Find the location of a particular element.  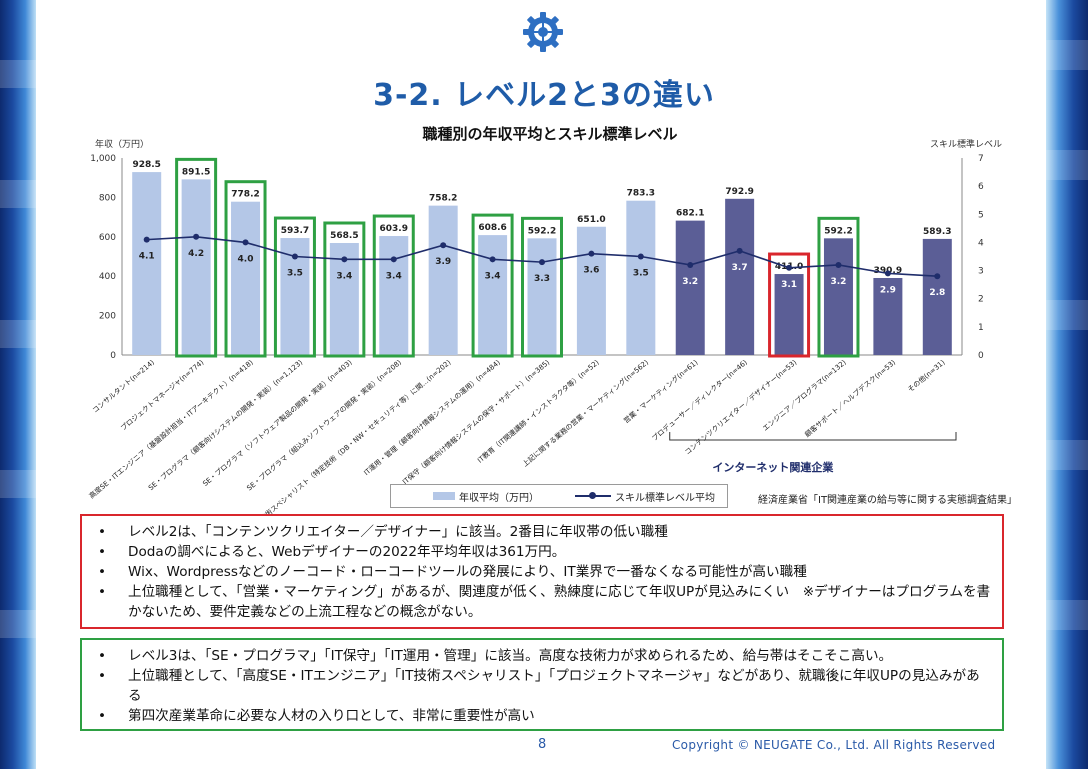

skill-level-label: 3.9 is located at coordinates (443, 262).